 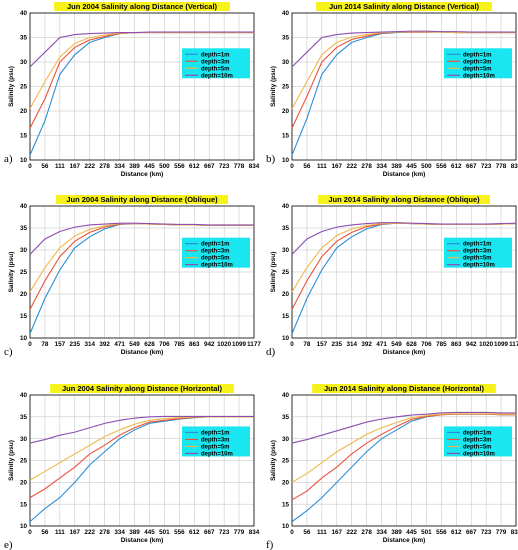 What do you see at coordinates (179, 344) in the screenshot?
I see `x-tick-label: 785` at bounding box center [179, 344].